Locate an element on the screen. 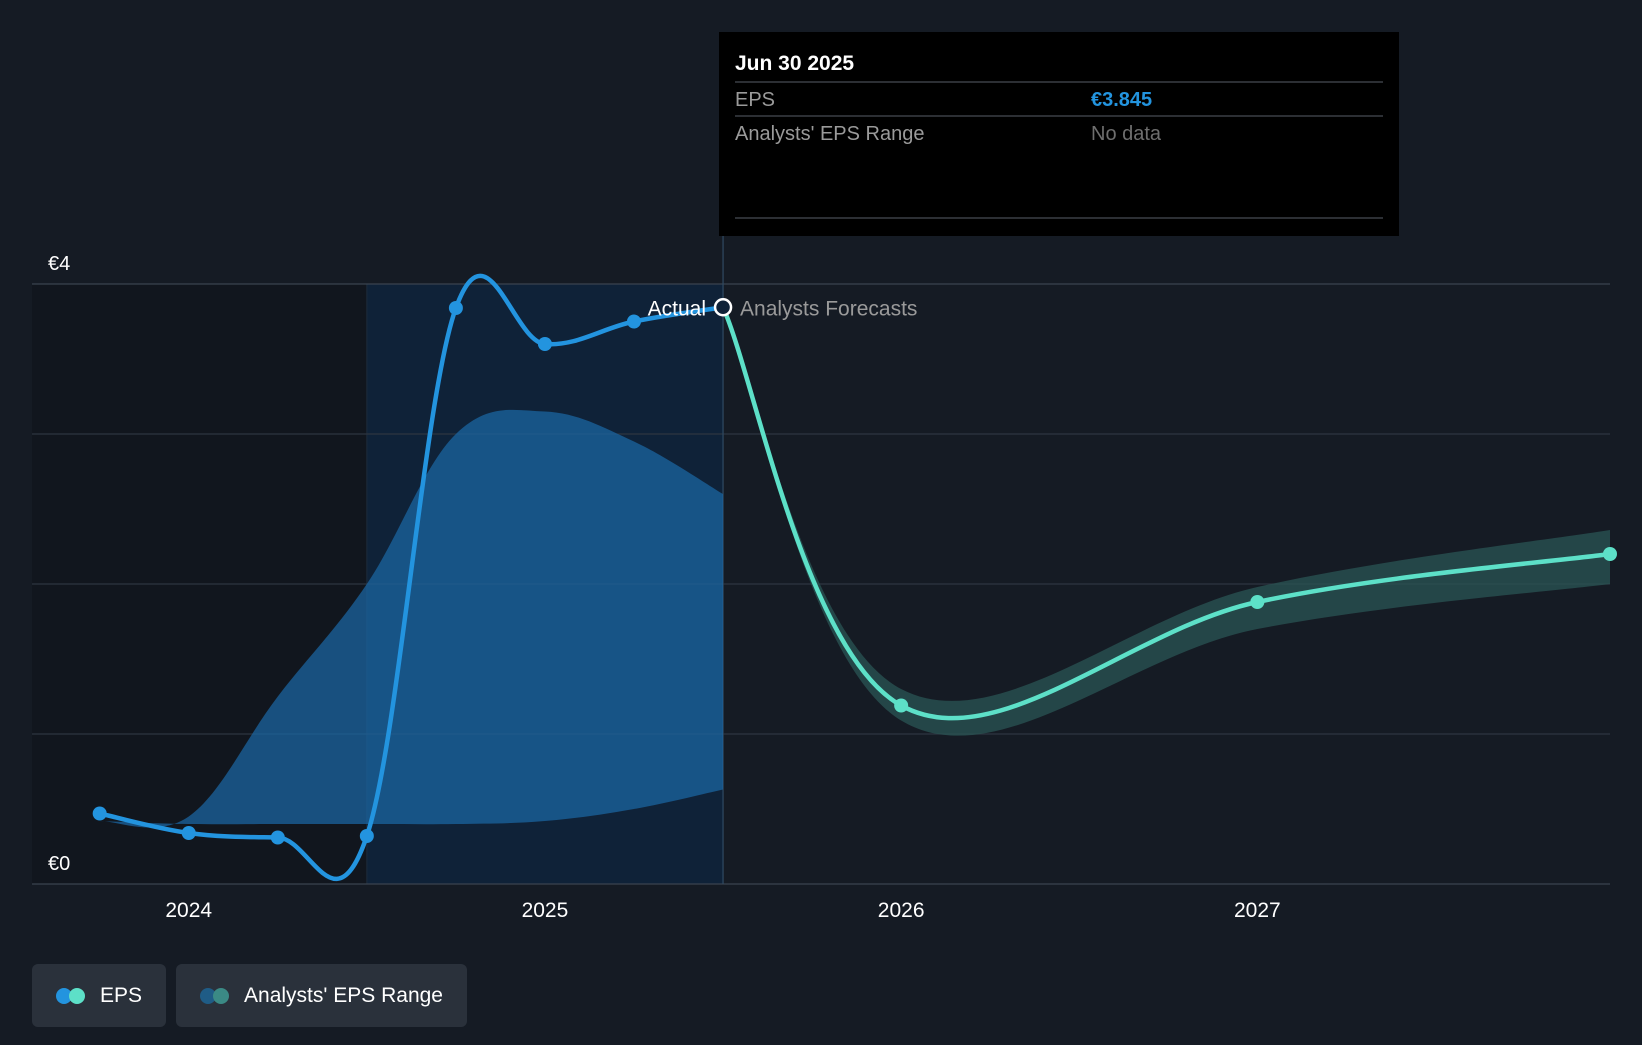 Image resolution: width=1642 pixels, height=1045 pixels. legend-label-eps: EPS is located at coordinates (121, 995).